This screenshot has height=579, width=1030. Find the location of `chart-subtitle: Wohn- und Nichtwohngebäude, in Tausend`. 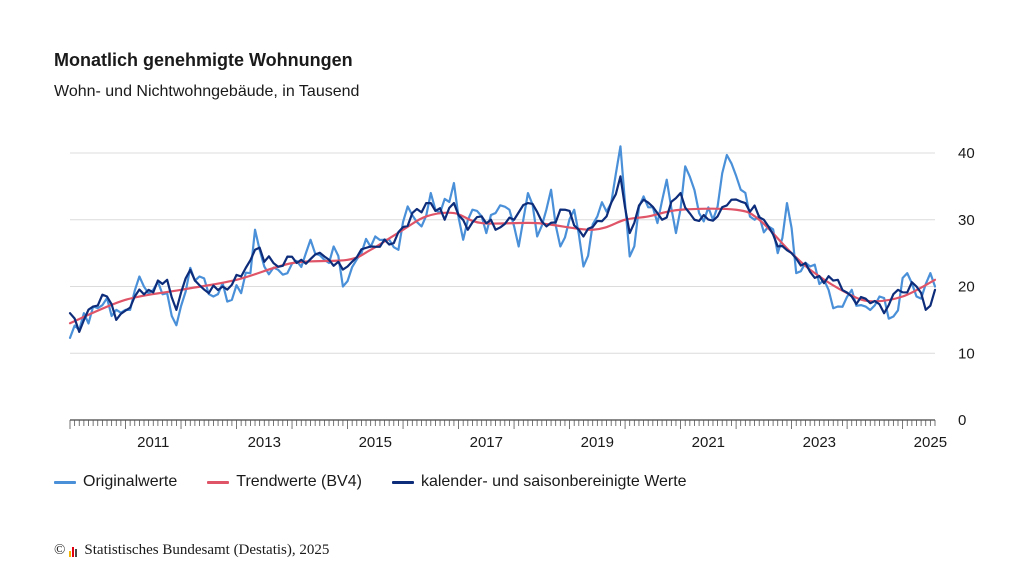

chart-subtitle: Wohn- und Nichtwohngebäude, in Tausend is located at coordinates (207, 91).